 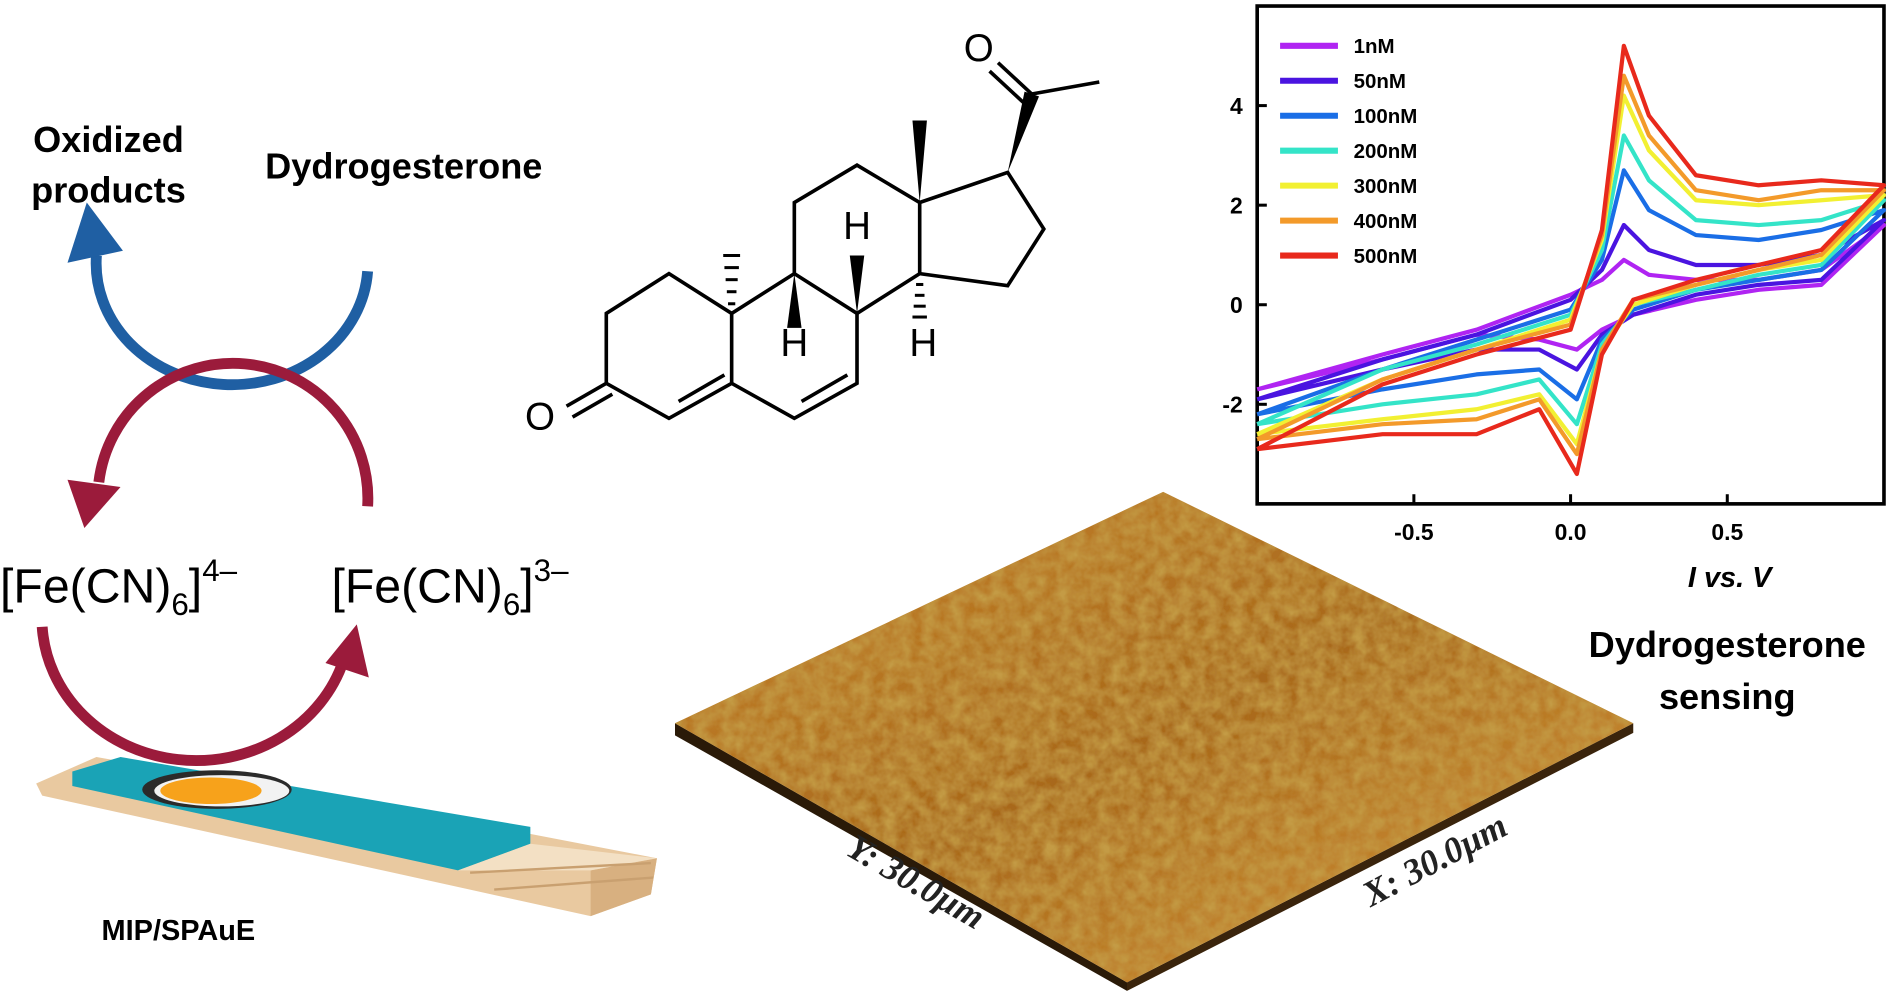 What do you see at coordinates (1386, 186) in the screenshot?
I see `legend-label: 300nM` at bounding box center [1386, 186].